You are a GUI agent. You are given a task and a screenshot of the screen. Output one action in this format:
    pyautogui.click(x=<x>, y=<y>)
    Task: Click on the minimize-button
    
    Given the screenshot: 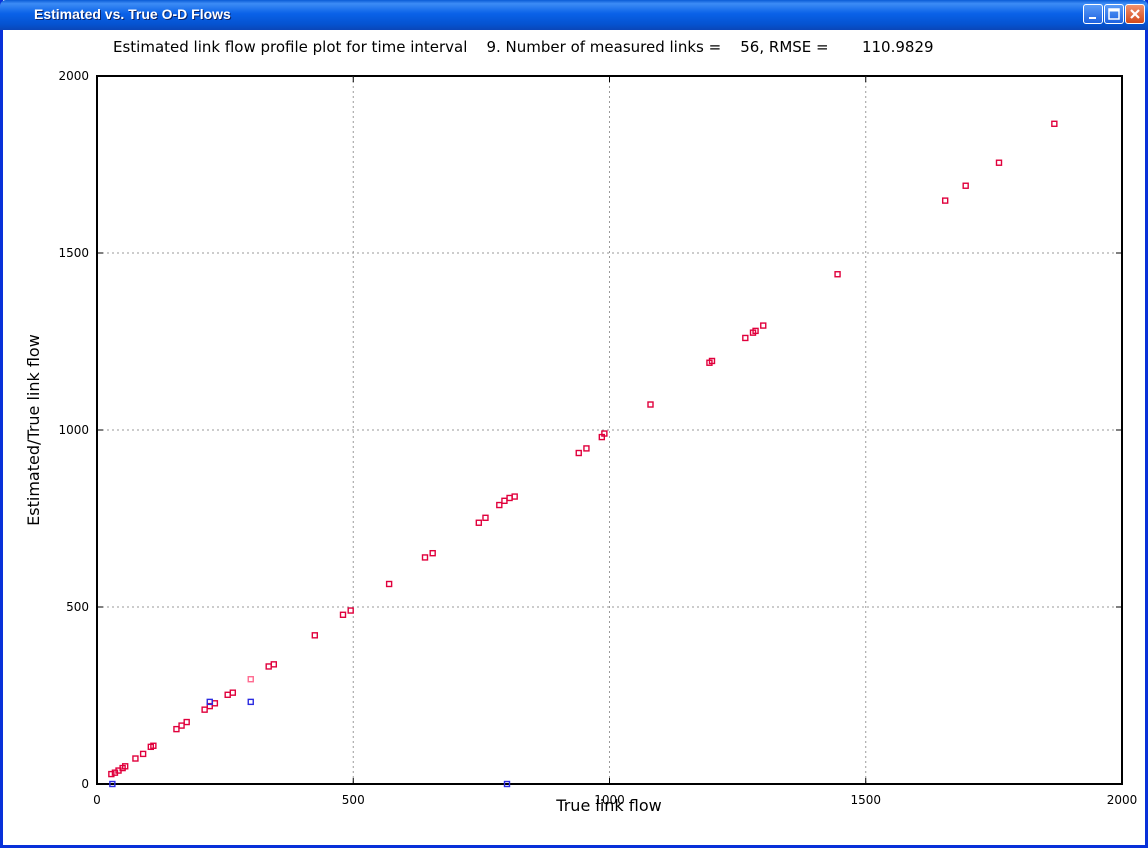 What is the action you would take?
    pyautogui.click(x=1093, y=14)
    